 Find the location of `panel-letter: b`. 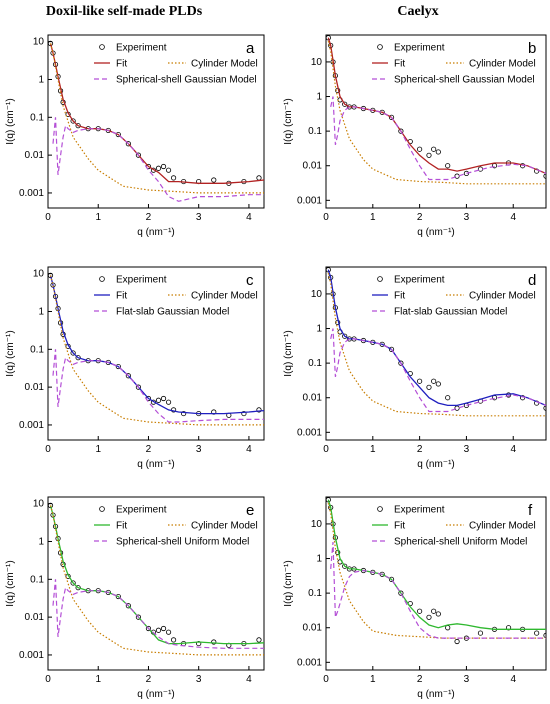

panel-letter: b is located at coordinates (532, 48).